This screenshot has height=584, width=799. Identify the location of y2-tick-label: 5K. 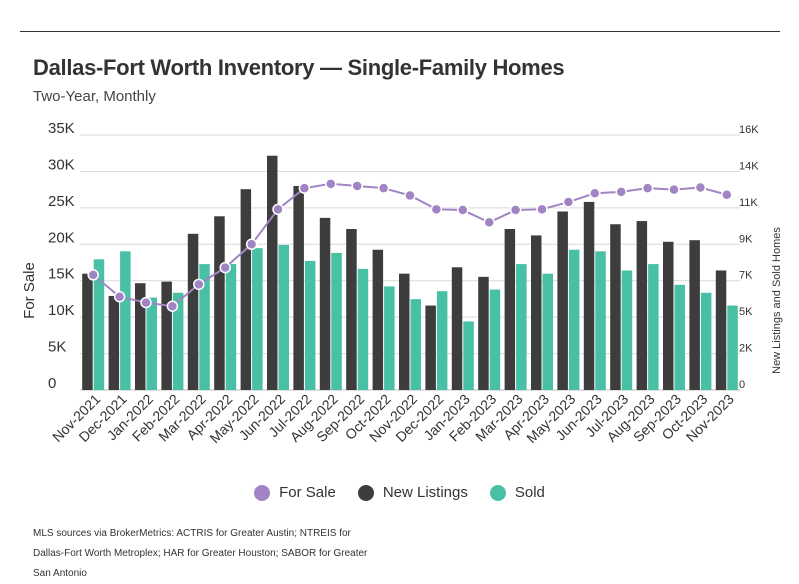
(746, 312).